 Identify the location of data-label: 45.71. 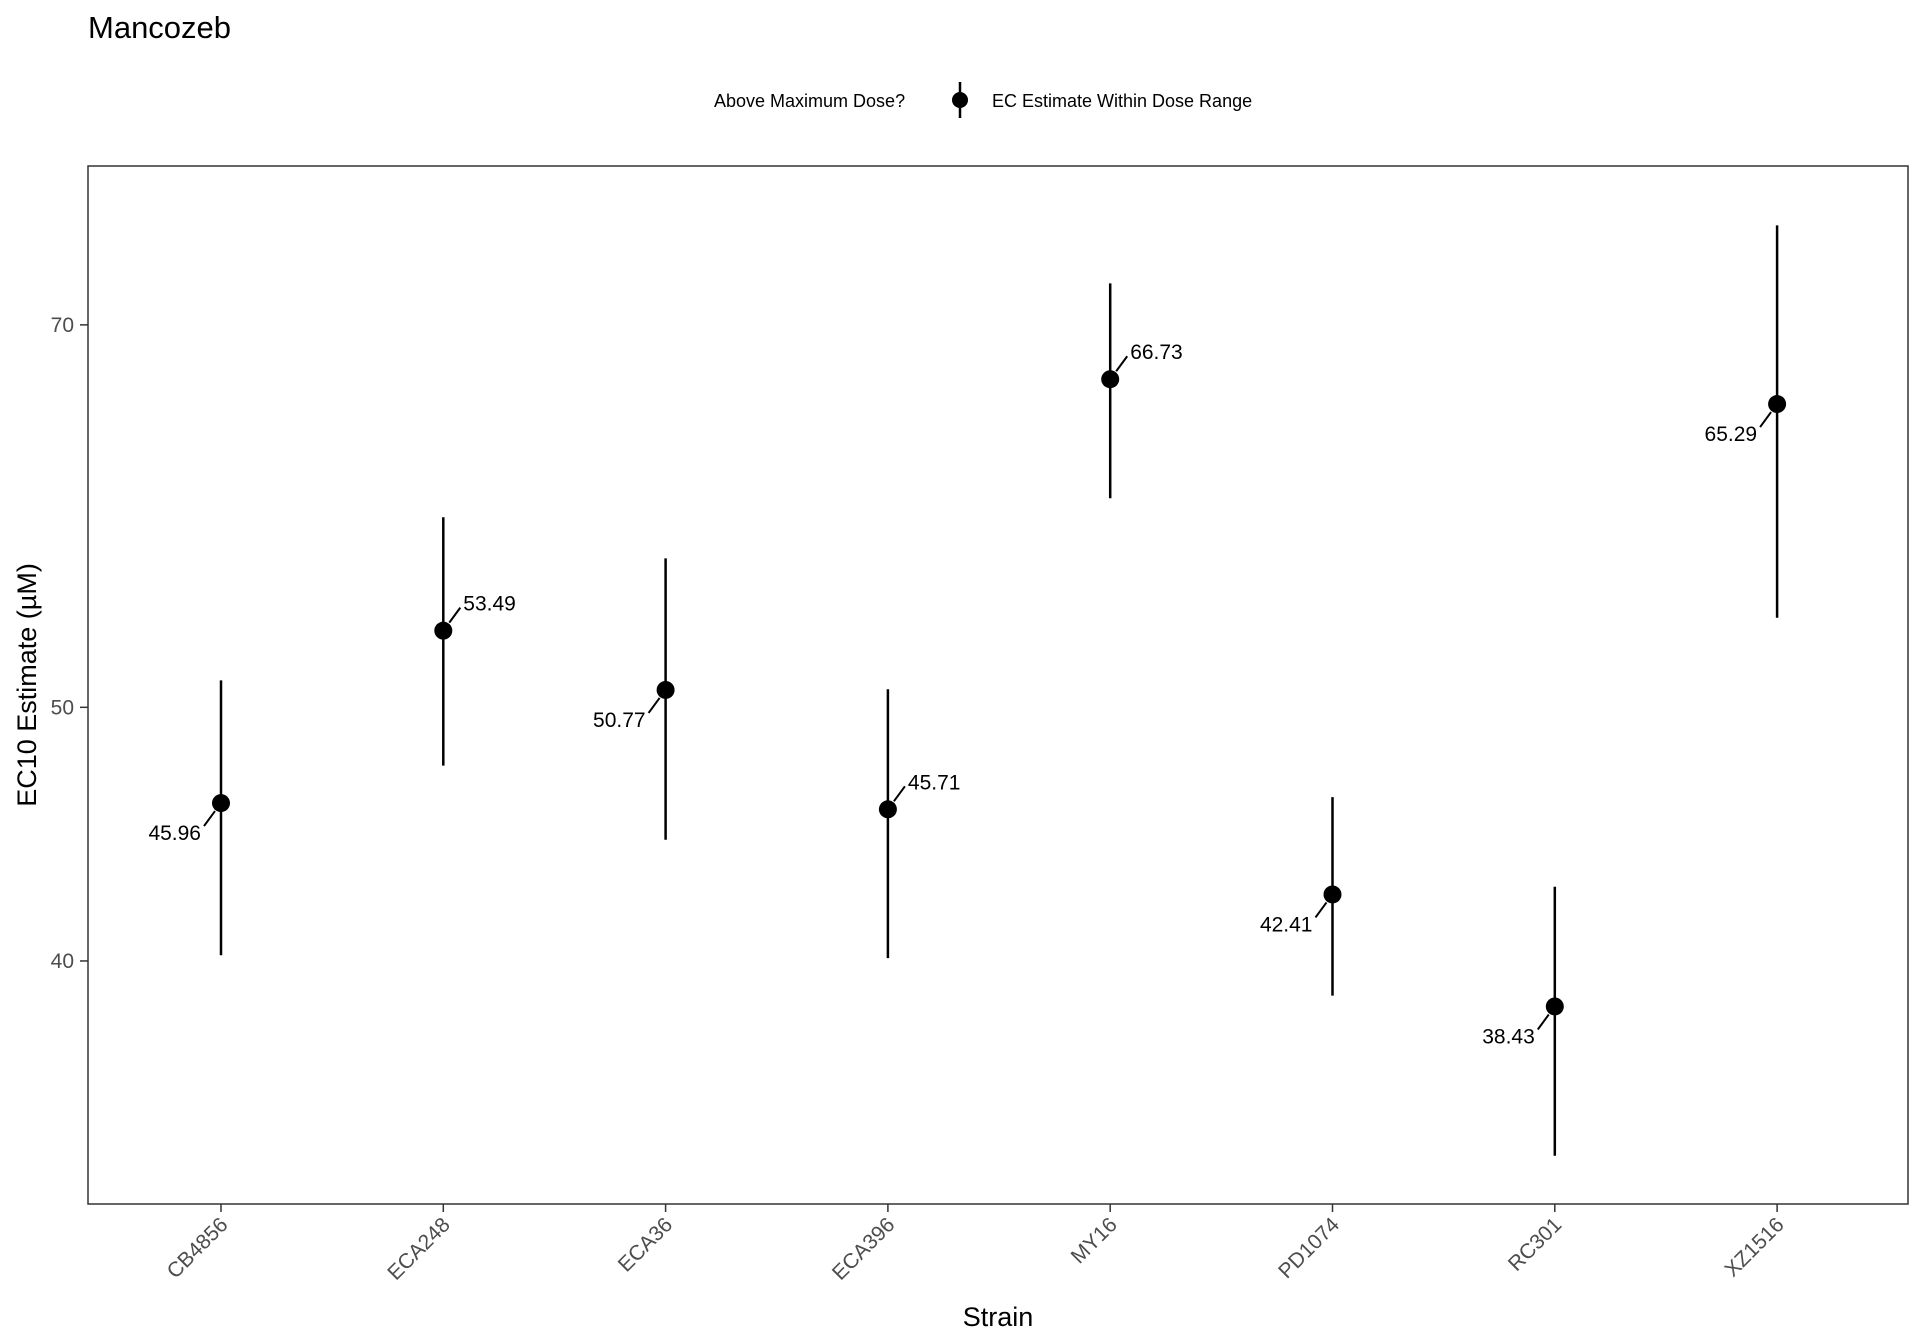
(934, 782).